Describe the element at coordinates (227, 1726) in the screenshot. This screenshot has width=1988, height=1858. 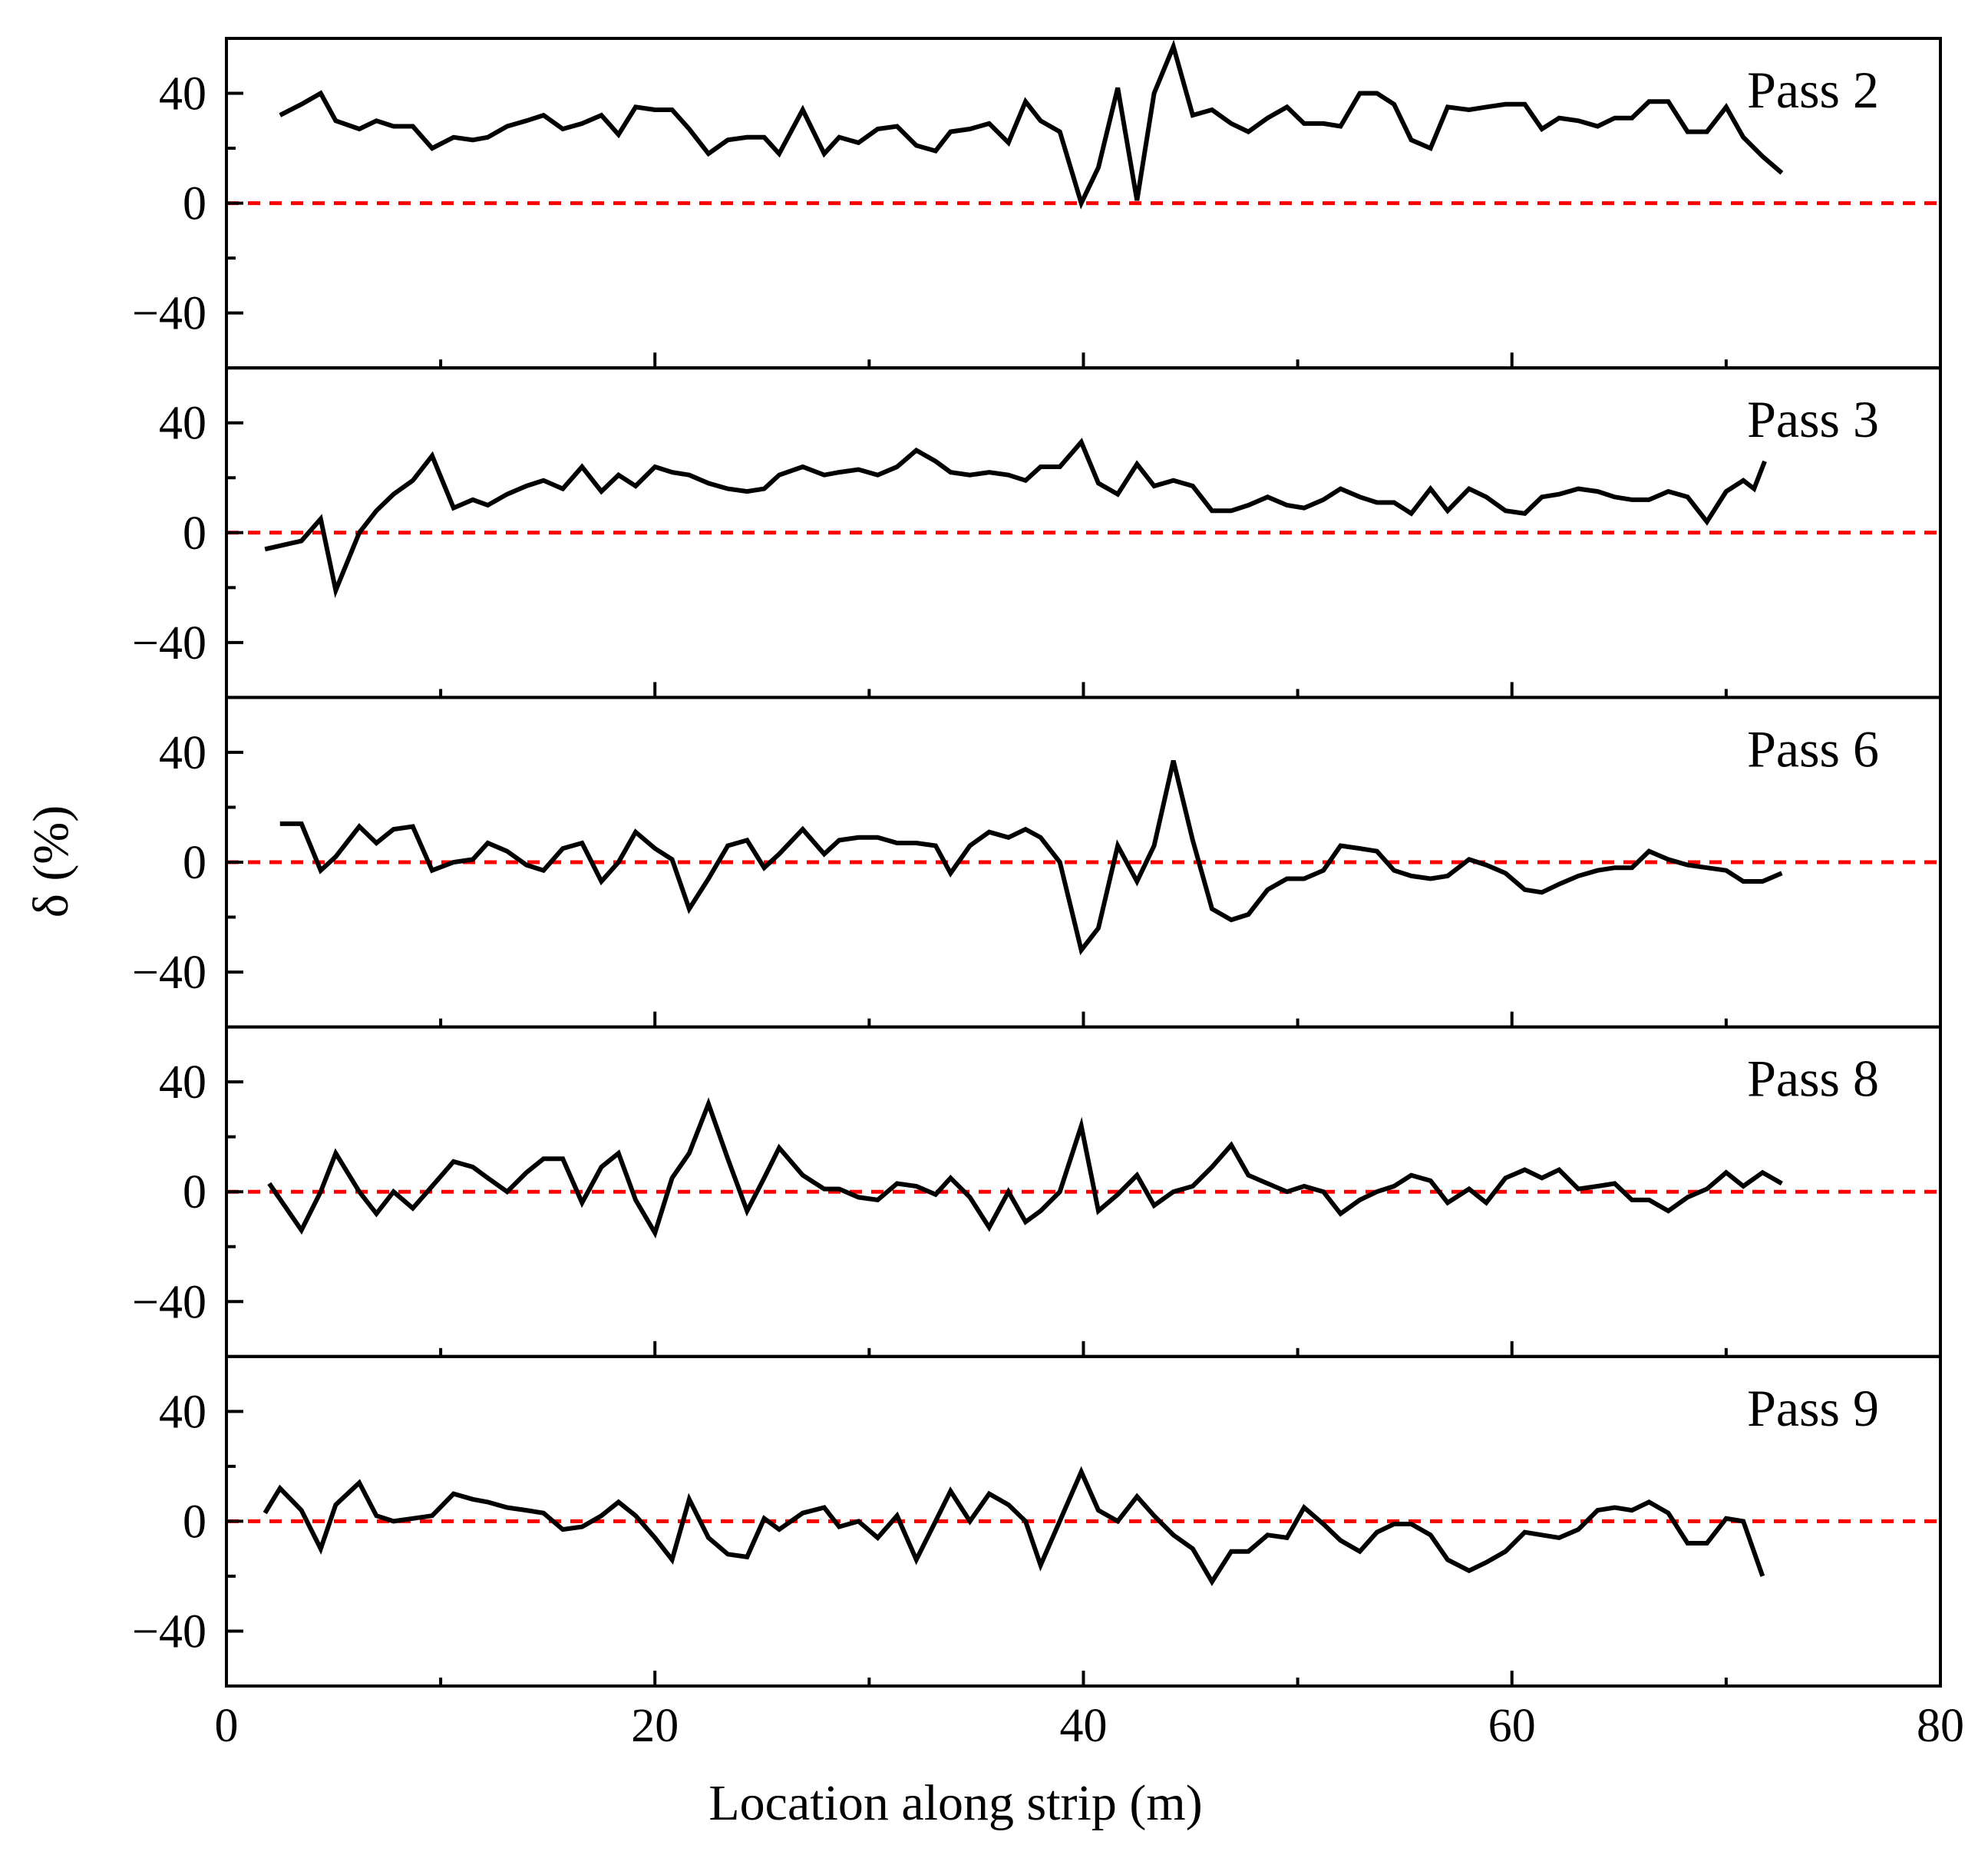
I see `x-tick-label: 0` at that location.